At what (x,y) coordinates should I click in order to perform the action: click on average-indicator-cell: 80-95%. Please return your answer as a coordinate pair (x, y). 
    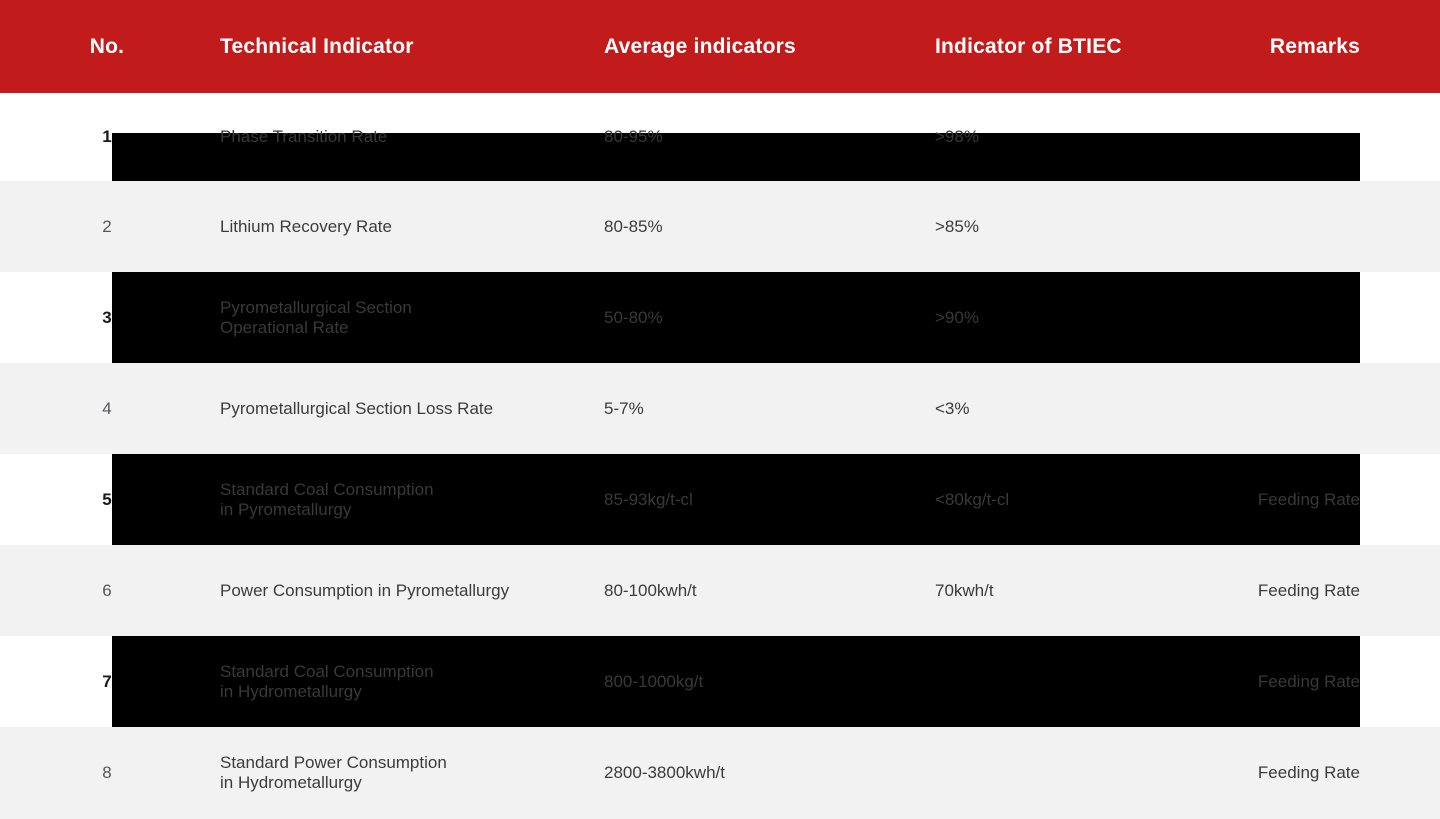
    Looking at the image, I should click on (633, 136).